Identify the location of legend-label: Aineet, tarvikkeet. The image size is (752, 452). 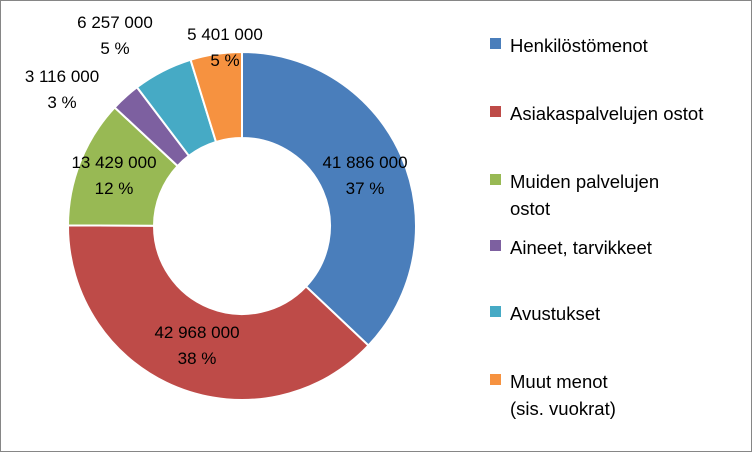
(581, 247).